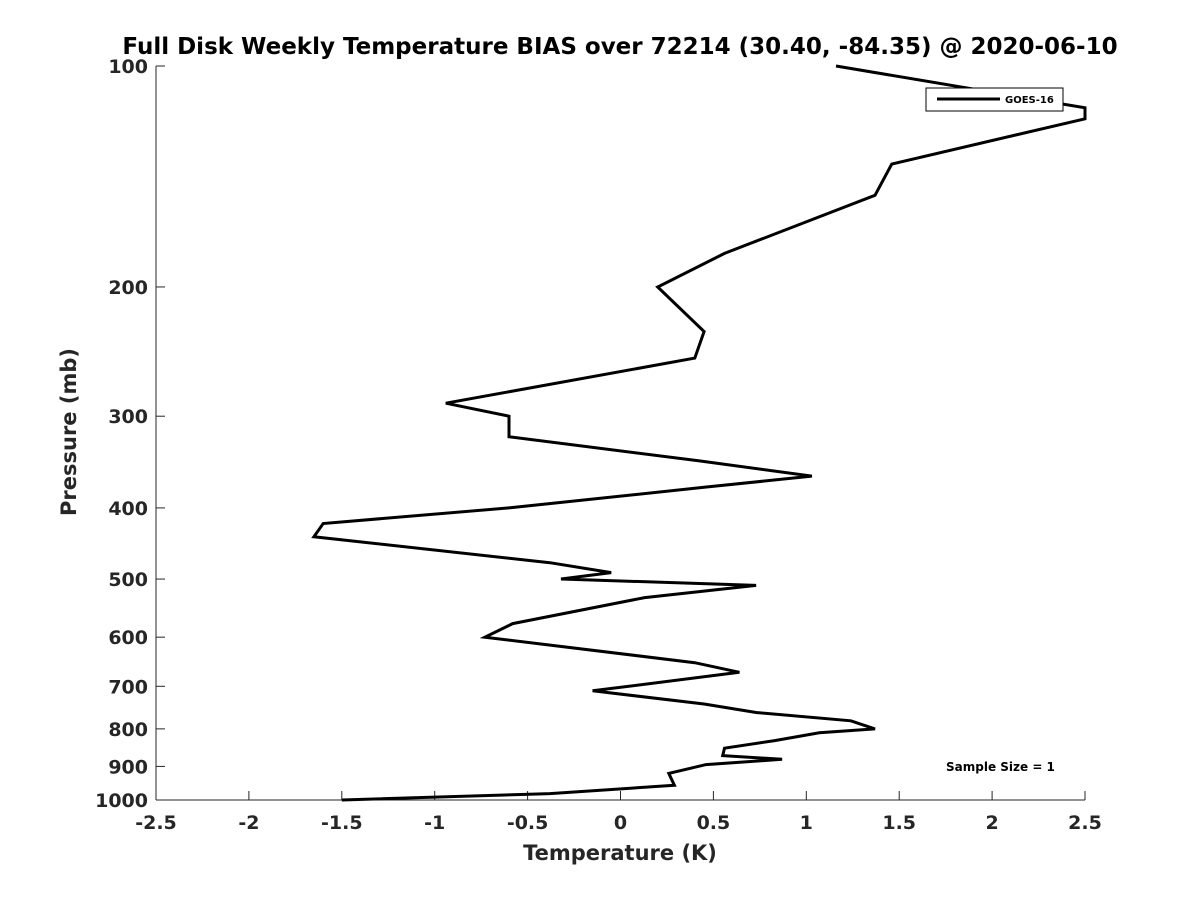  What do you see at coordinates (156, 823) in the screenshot?
I see `x-tick-label: -2.5` at bounding box center [156, 823].